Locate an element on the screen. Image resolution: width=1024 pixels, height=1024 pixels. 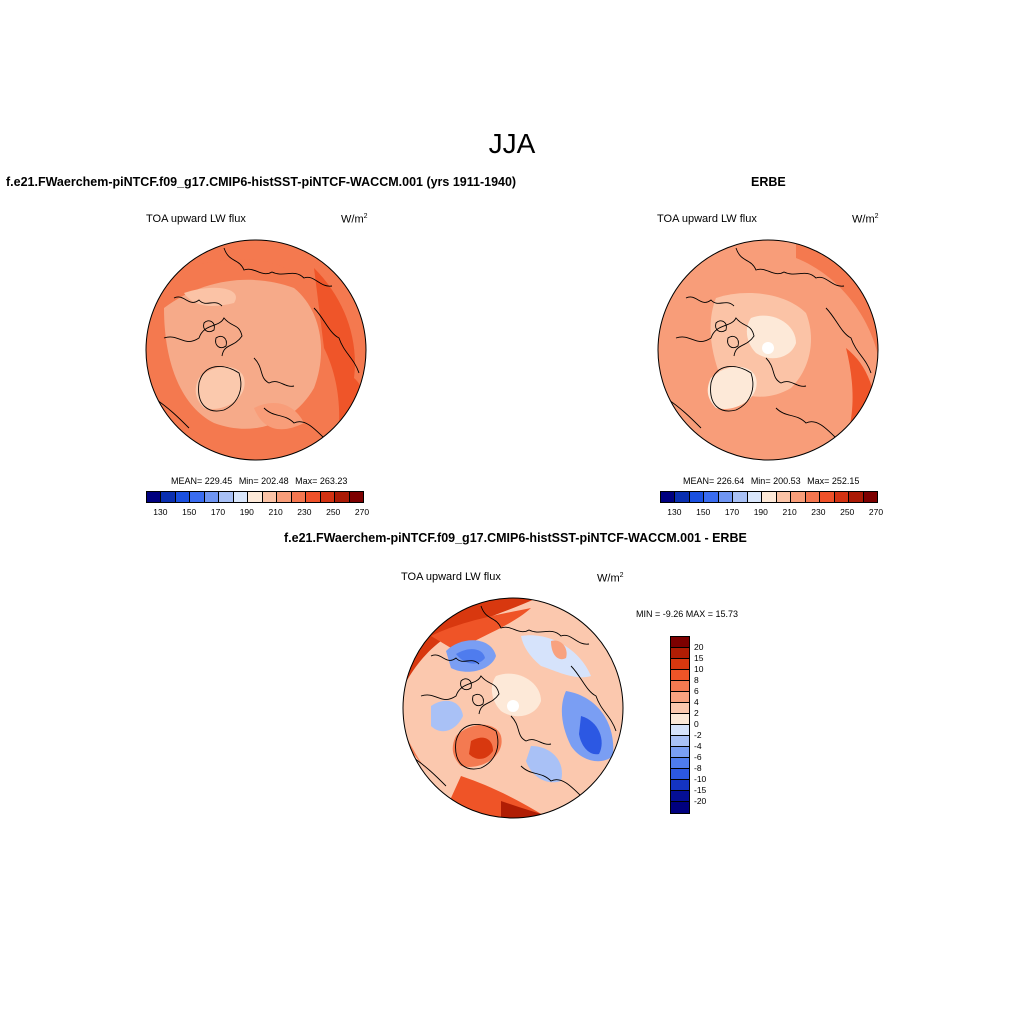
diff-variable-label: TOA upward LW flux is located at coordinates (451, 577).